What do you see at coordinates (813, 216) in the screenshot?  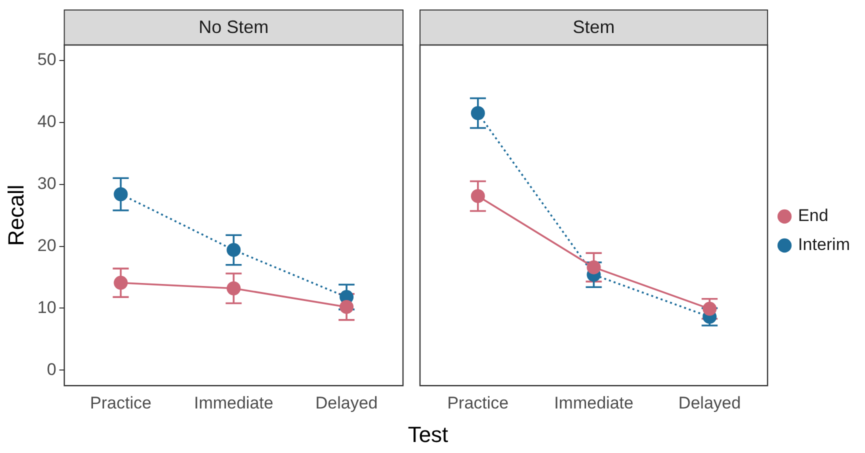 I see `legend-label: End` at bounding box center [813, 216].